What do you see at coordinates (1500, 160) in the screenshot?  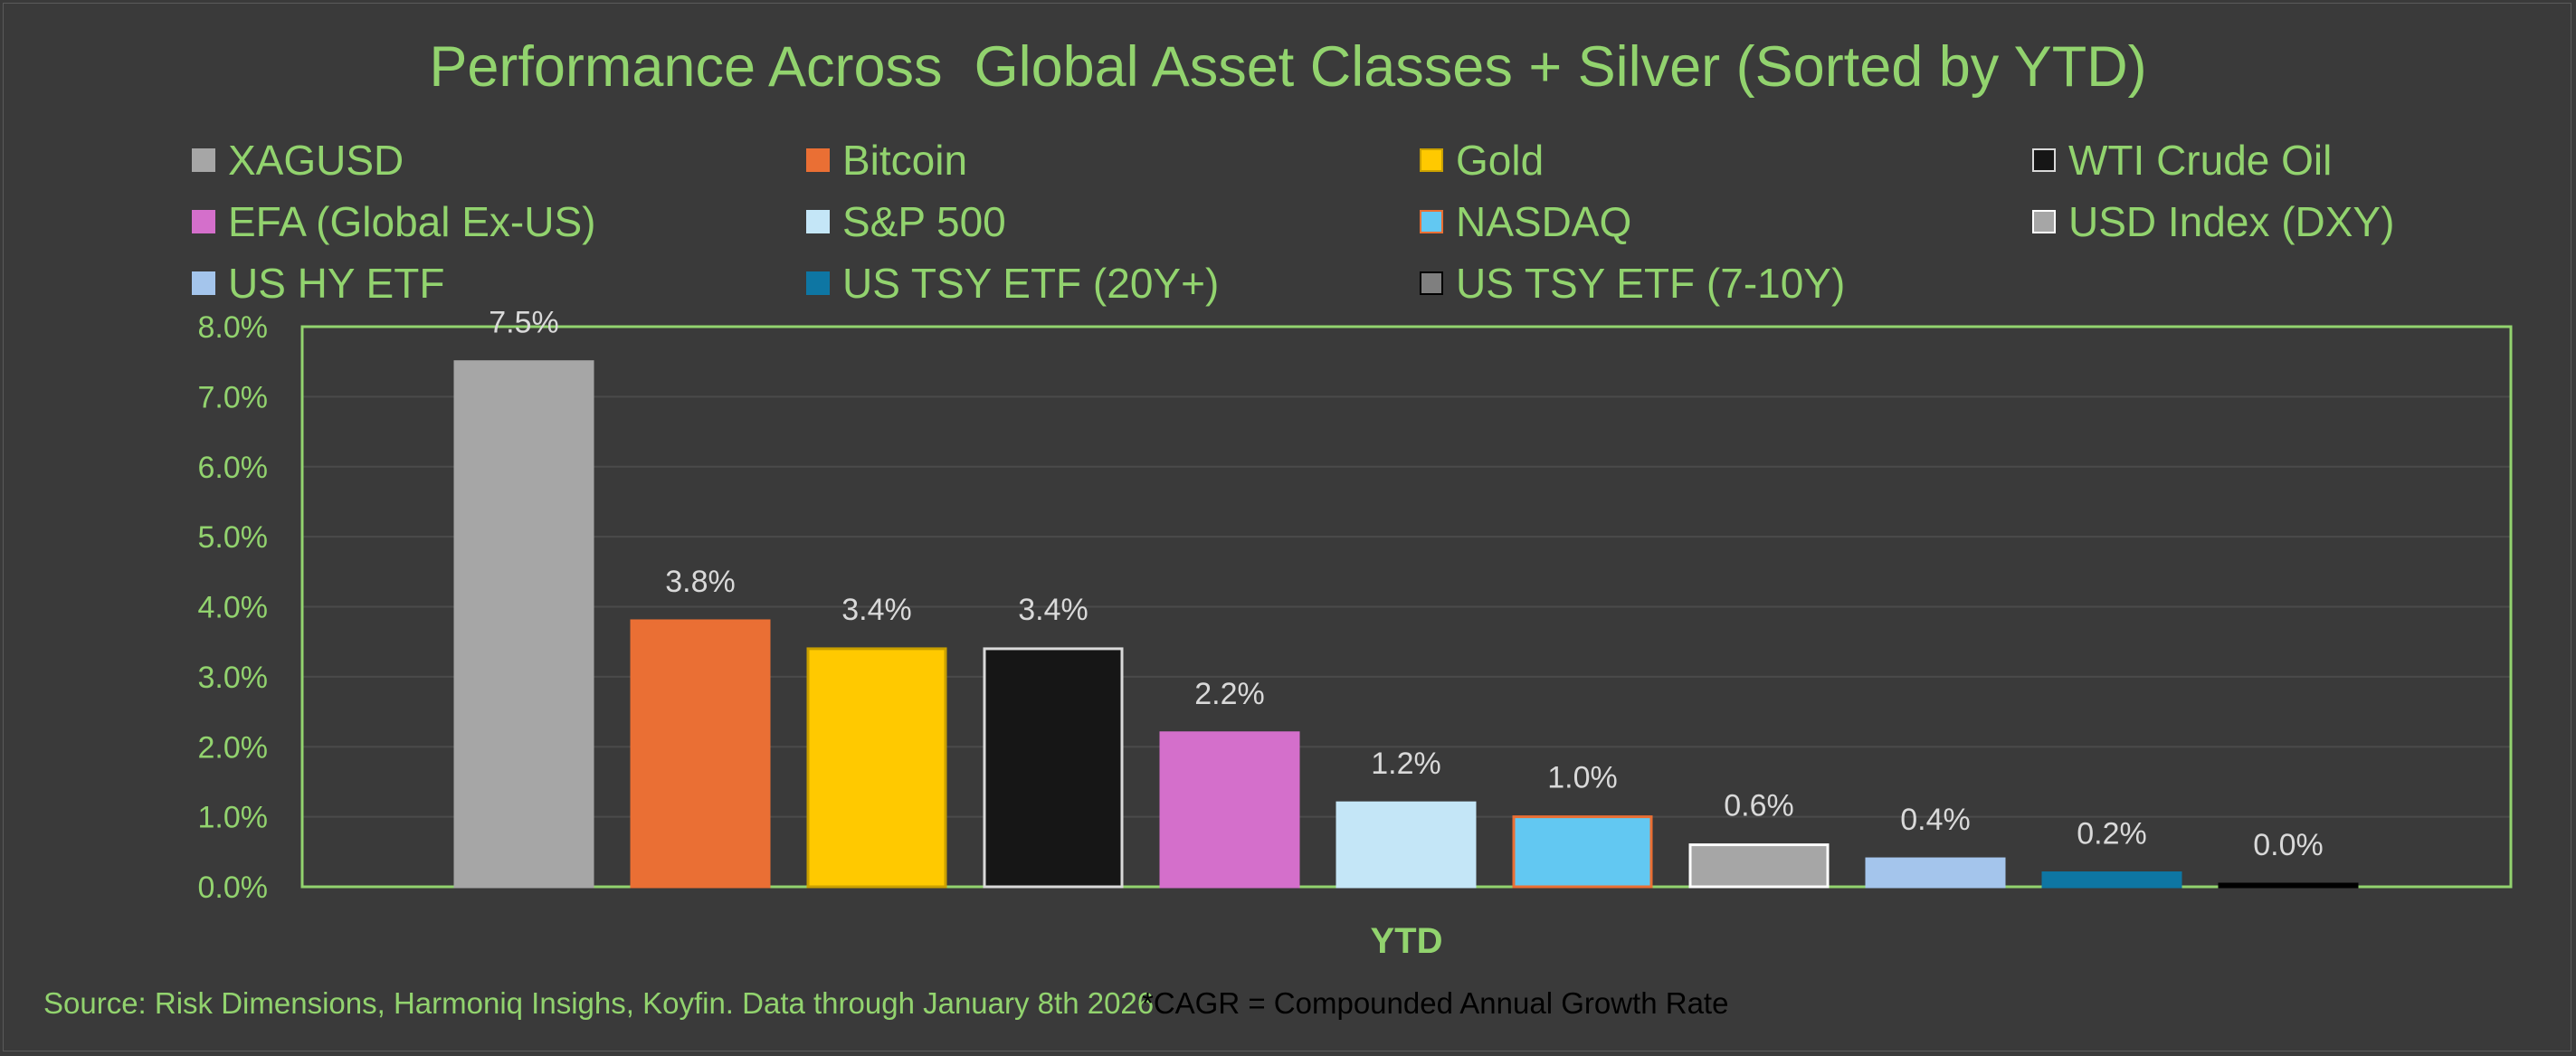 I see `legend-label: Gold` at bounding box center [1500, 160].